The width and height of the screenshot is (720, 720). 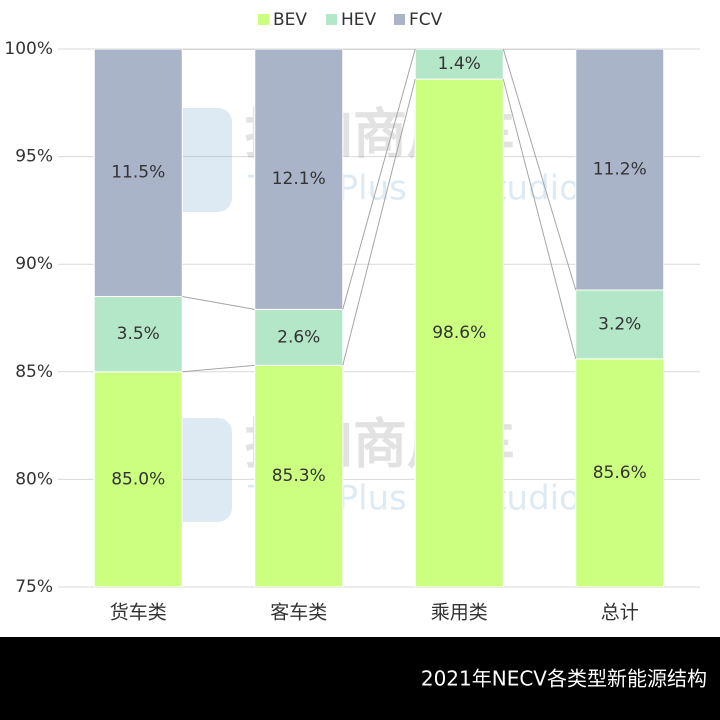 I want to click on value-label: 85.3%, so click(x=299, y=476).